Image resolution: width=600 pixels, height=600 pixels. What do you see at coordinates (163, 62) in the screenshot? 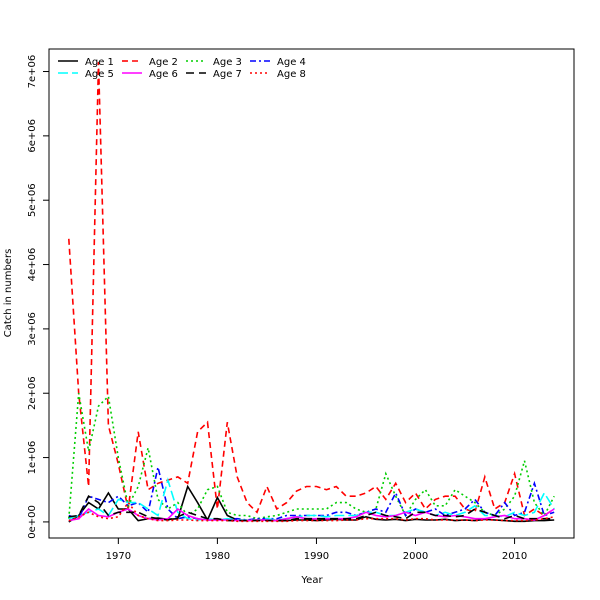
I see `legend-label-age-2: Age 2` at bounding box center [163, 62].